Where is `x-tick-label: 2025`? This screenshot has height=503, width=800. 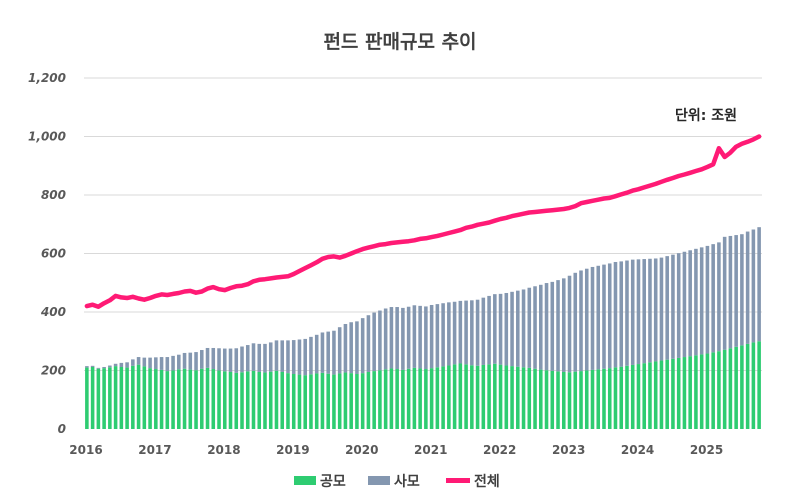
x-tick-label: 2025 is located at coordinates (706, 450).